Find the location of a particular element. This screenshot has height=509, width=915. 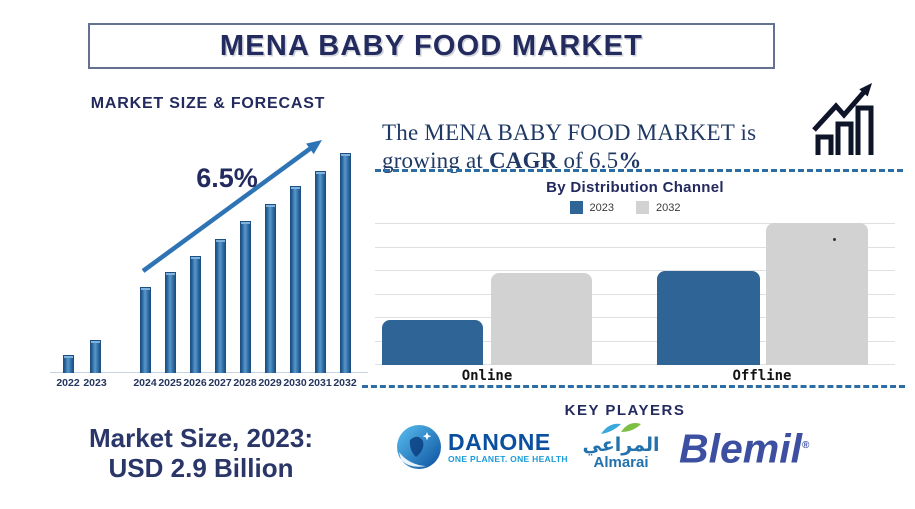

legend-swatch-2023 is located at coordinates (576, 207).